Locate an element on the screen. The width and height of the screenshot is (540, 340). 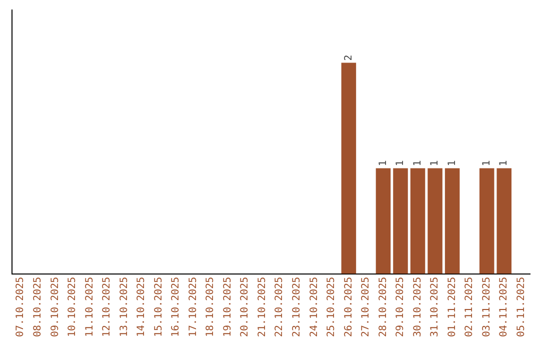
x-tick-label: 15.10.2025 is located at coordinates (158, 307).